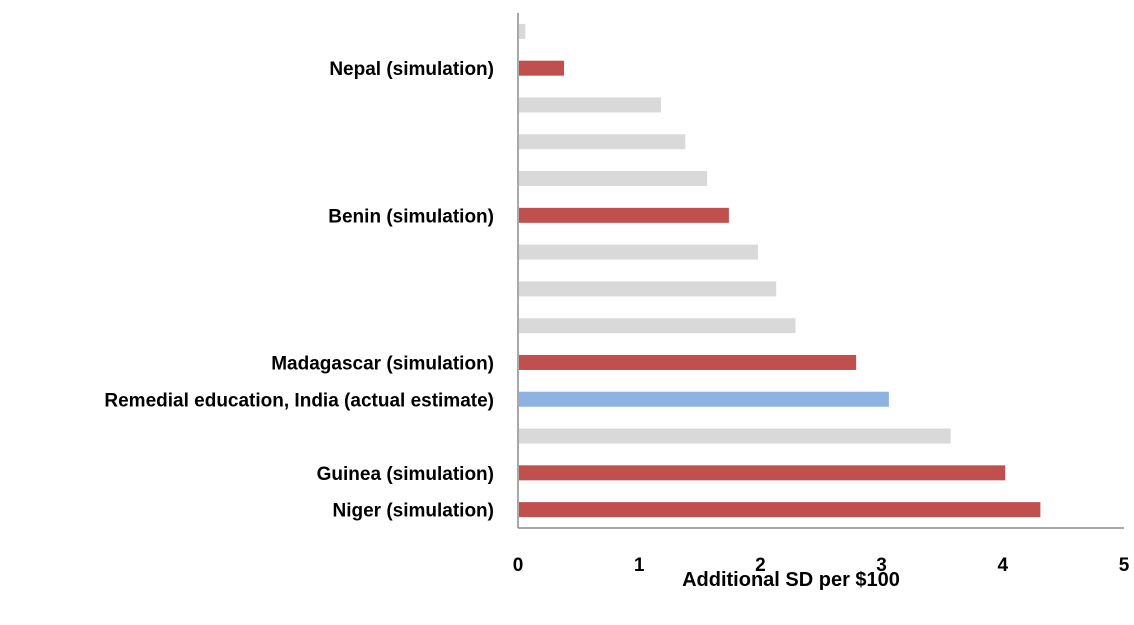  I want to click on category-label: Benin (simulation), so click(411, 216).